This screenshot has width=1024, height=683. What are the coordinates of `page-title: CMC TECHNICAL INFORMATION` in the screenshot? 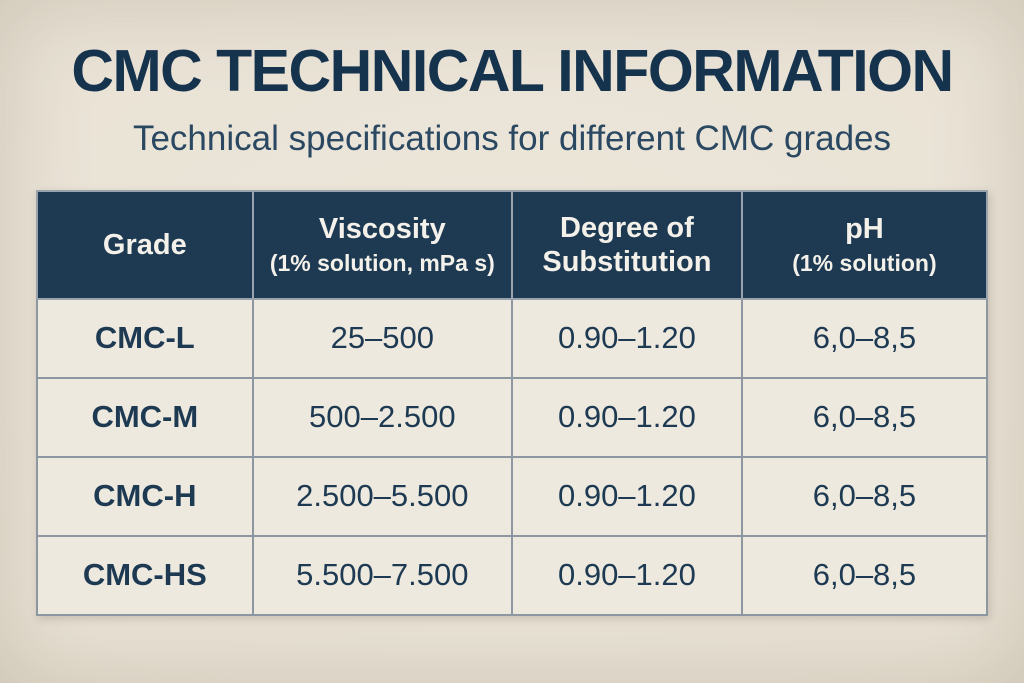 It's located at (512, 71).